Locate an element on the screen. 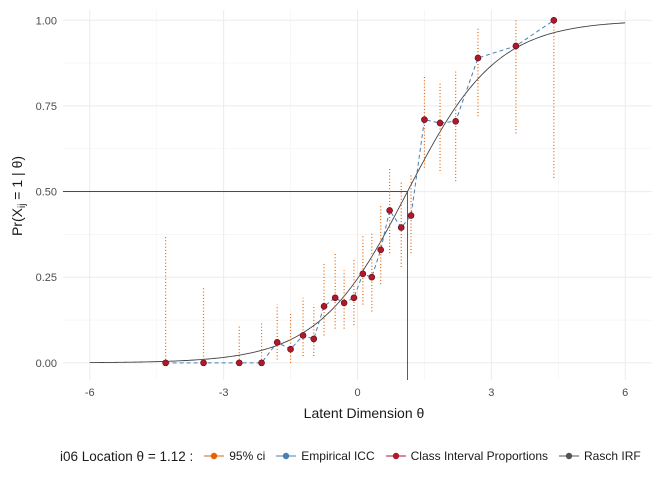 The image size is (672, 480). x-tick-label: -6 is located at coordinates (90, 393).